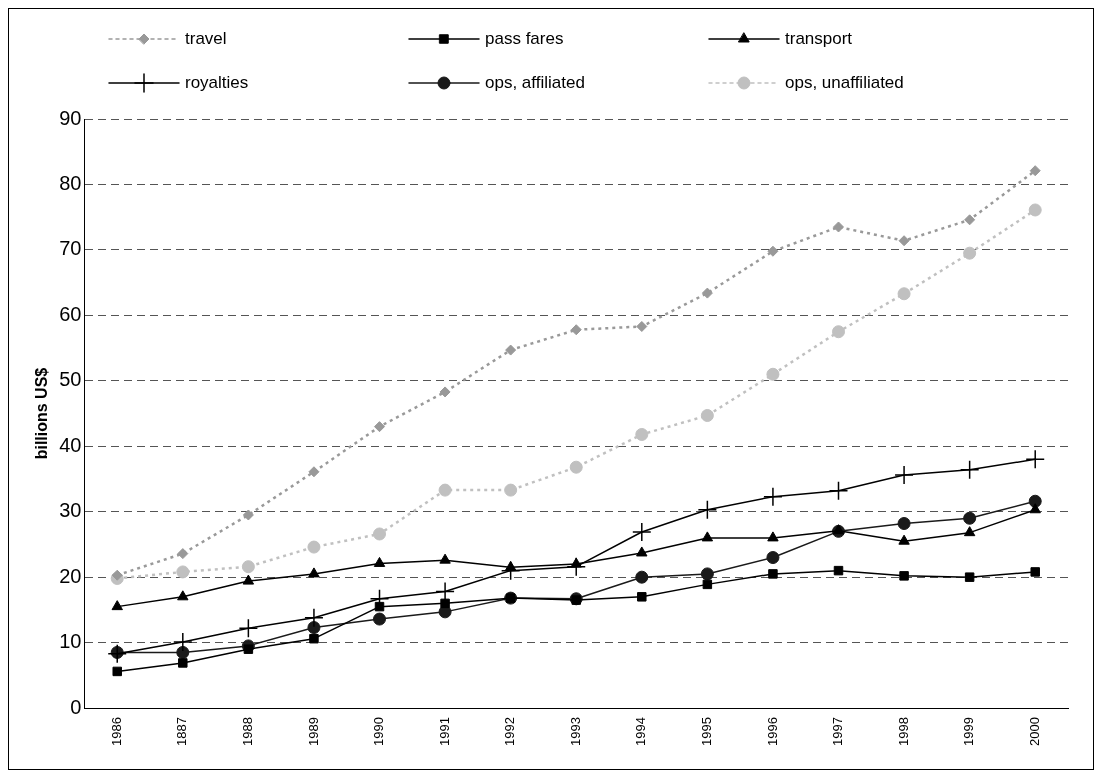 The width and height of the screenshot is (1104, 780). I want to click on y-axis-title: billions US$, so click(42, 413).